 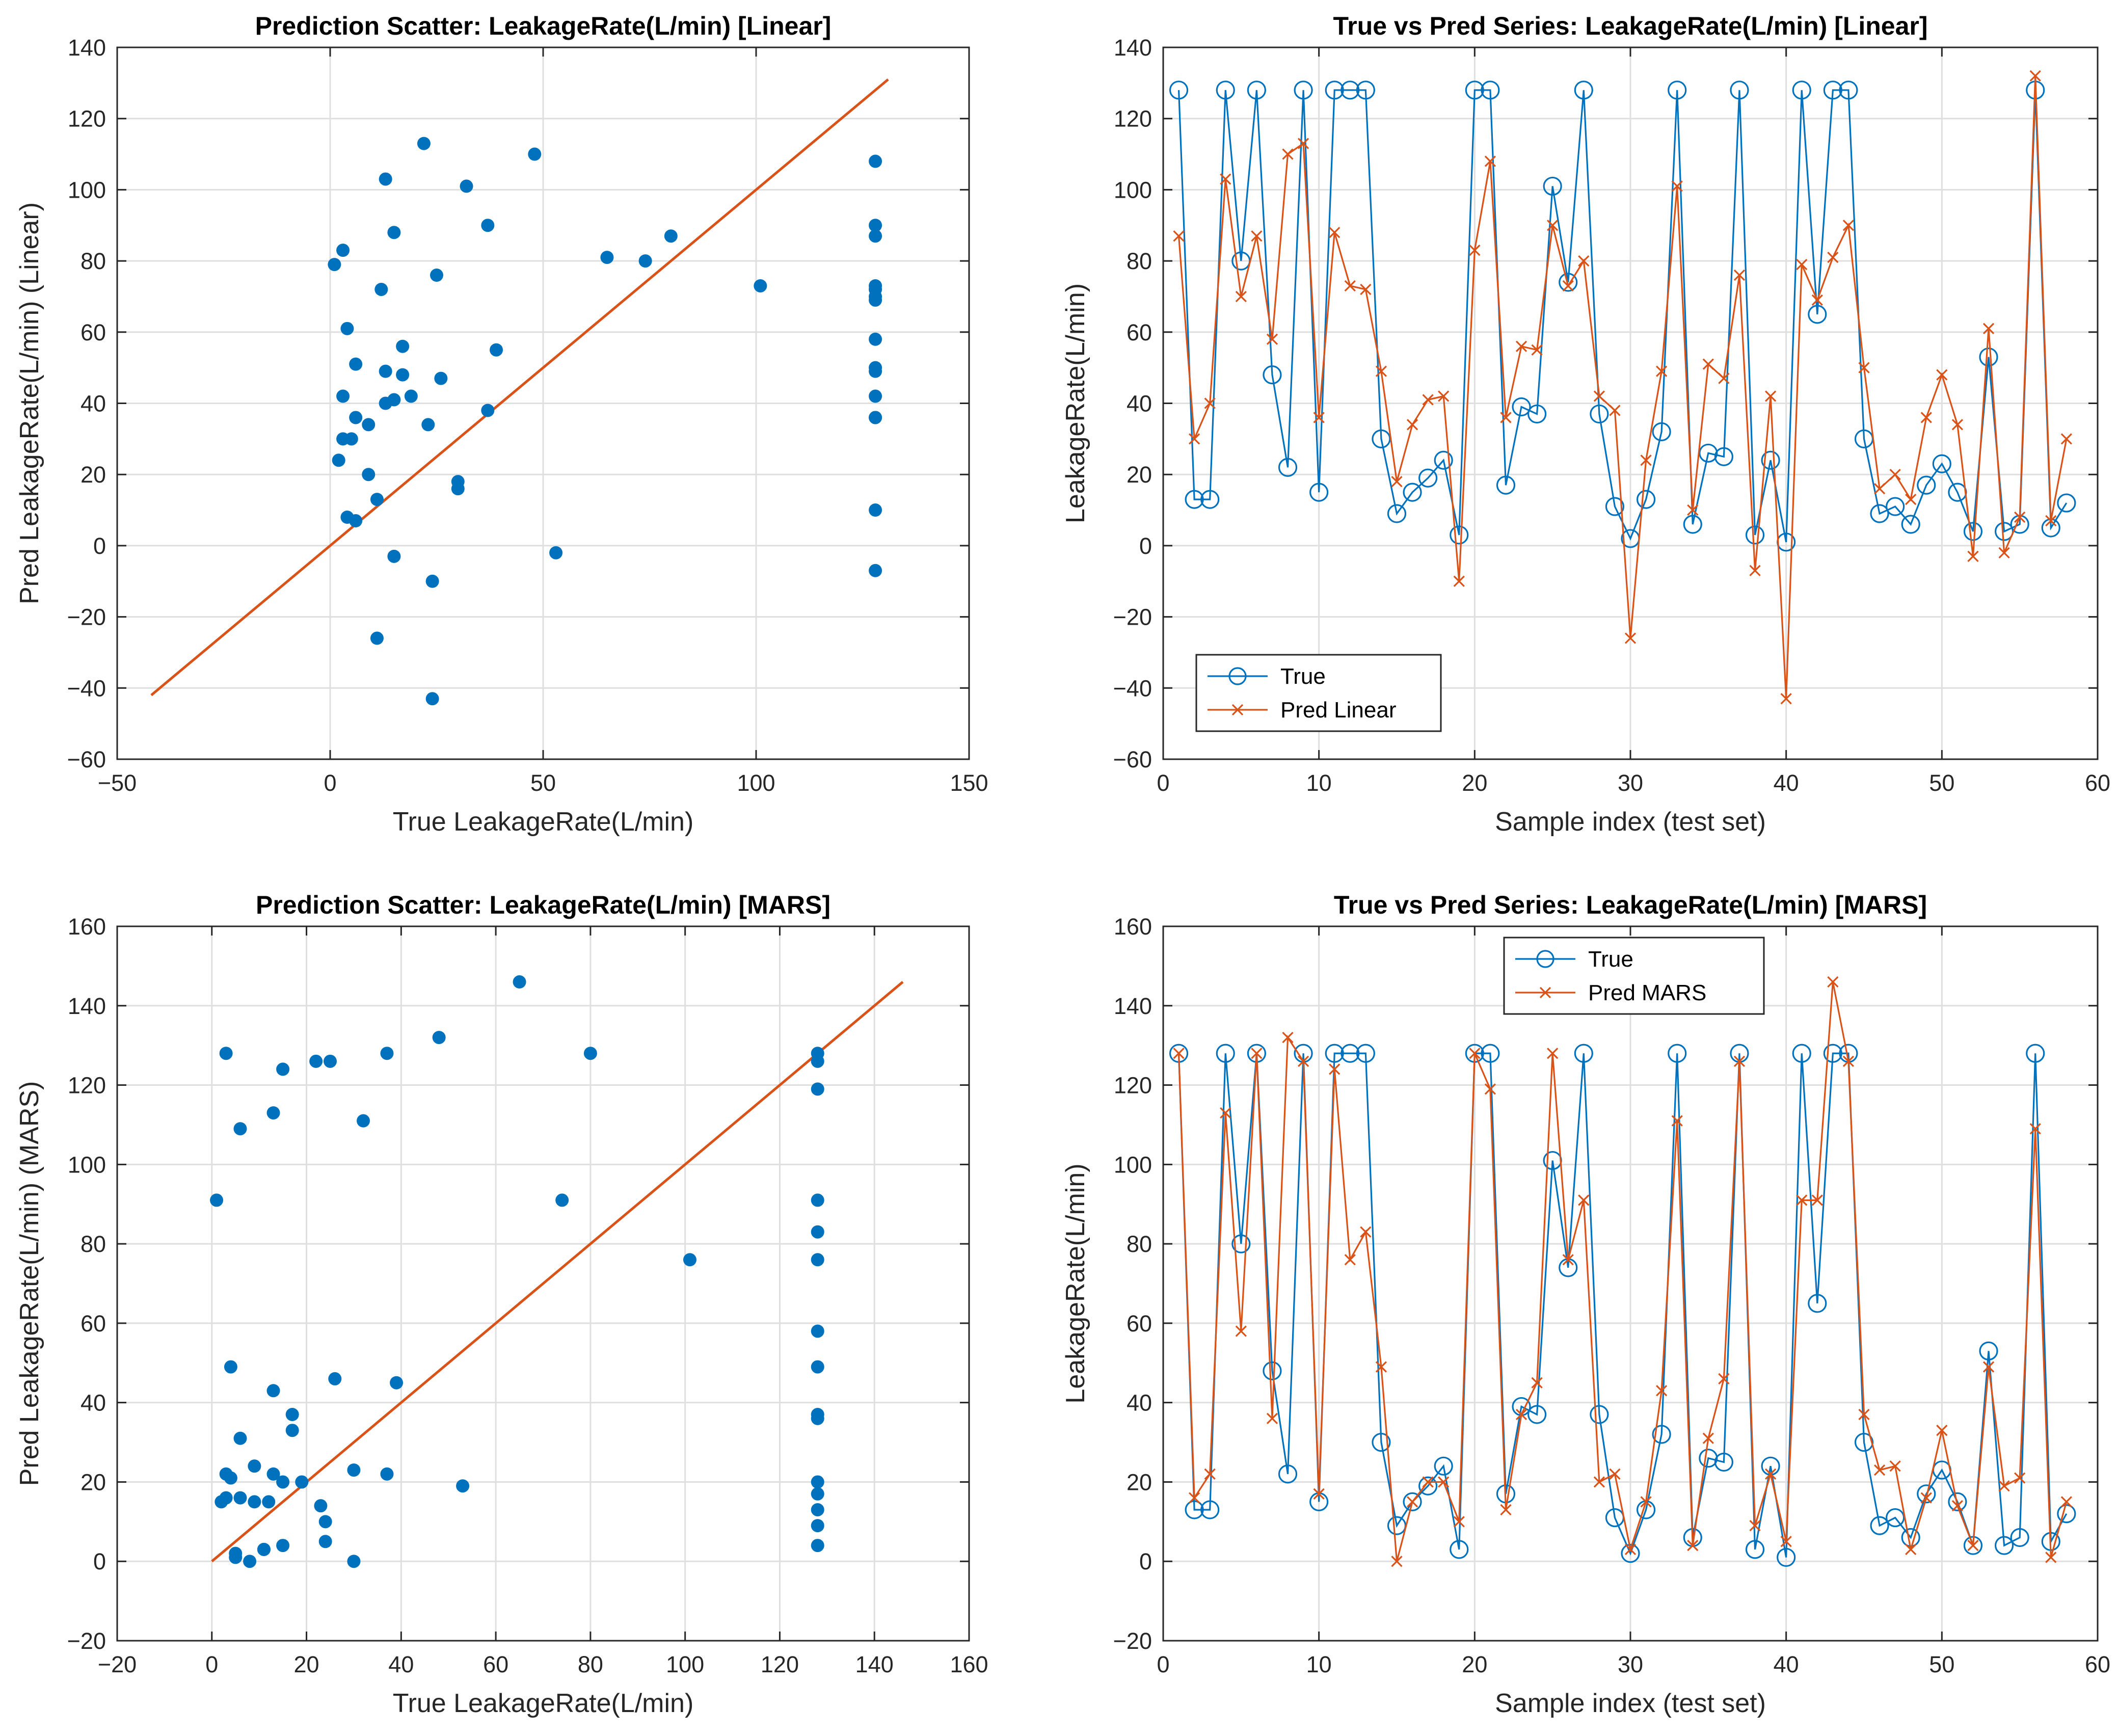 I want to click on y-tick-label: 120, so click(x=87, y=119).